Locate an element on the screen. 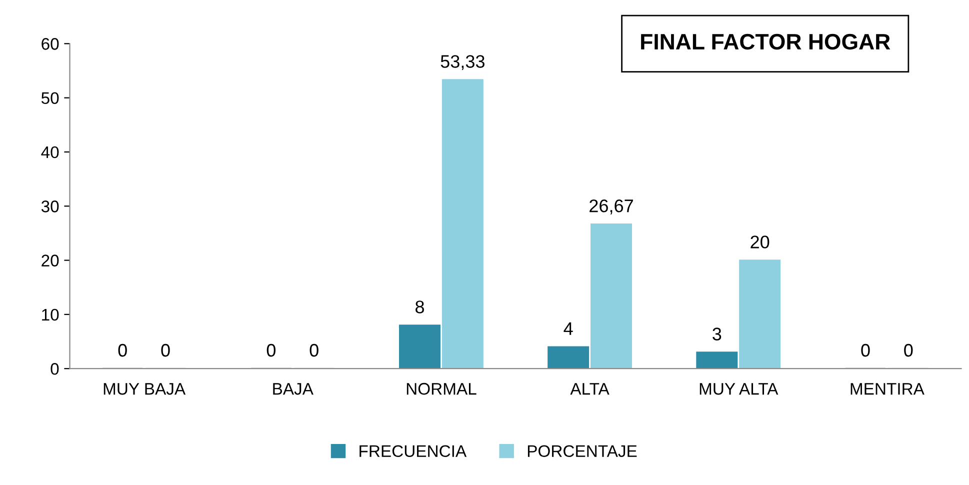 Image resolution: width=969 pixels, height=485 pixels. y-tick-label: 20 is located at coordinates (50, 260).